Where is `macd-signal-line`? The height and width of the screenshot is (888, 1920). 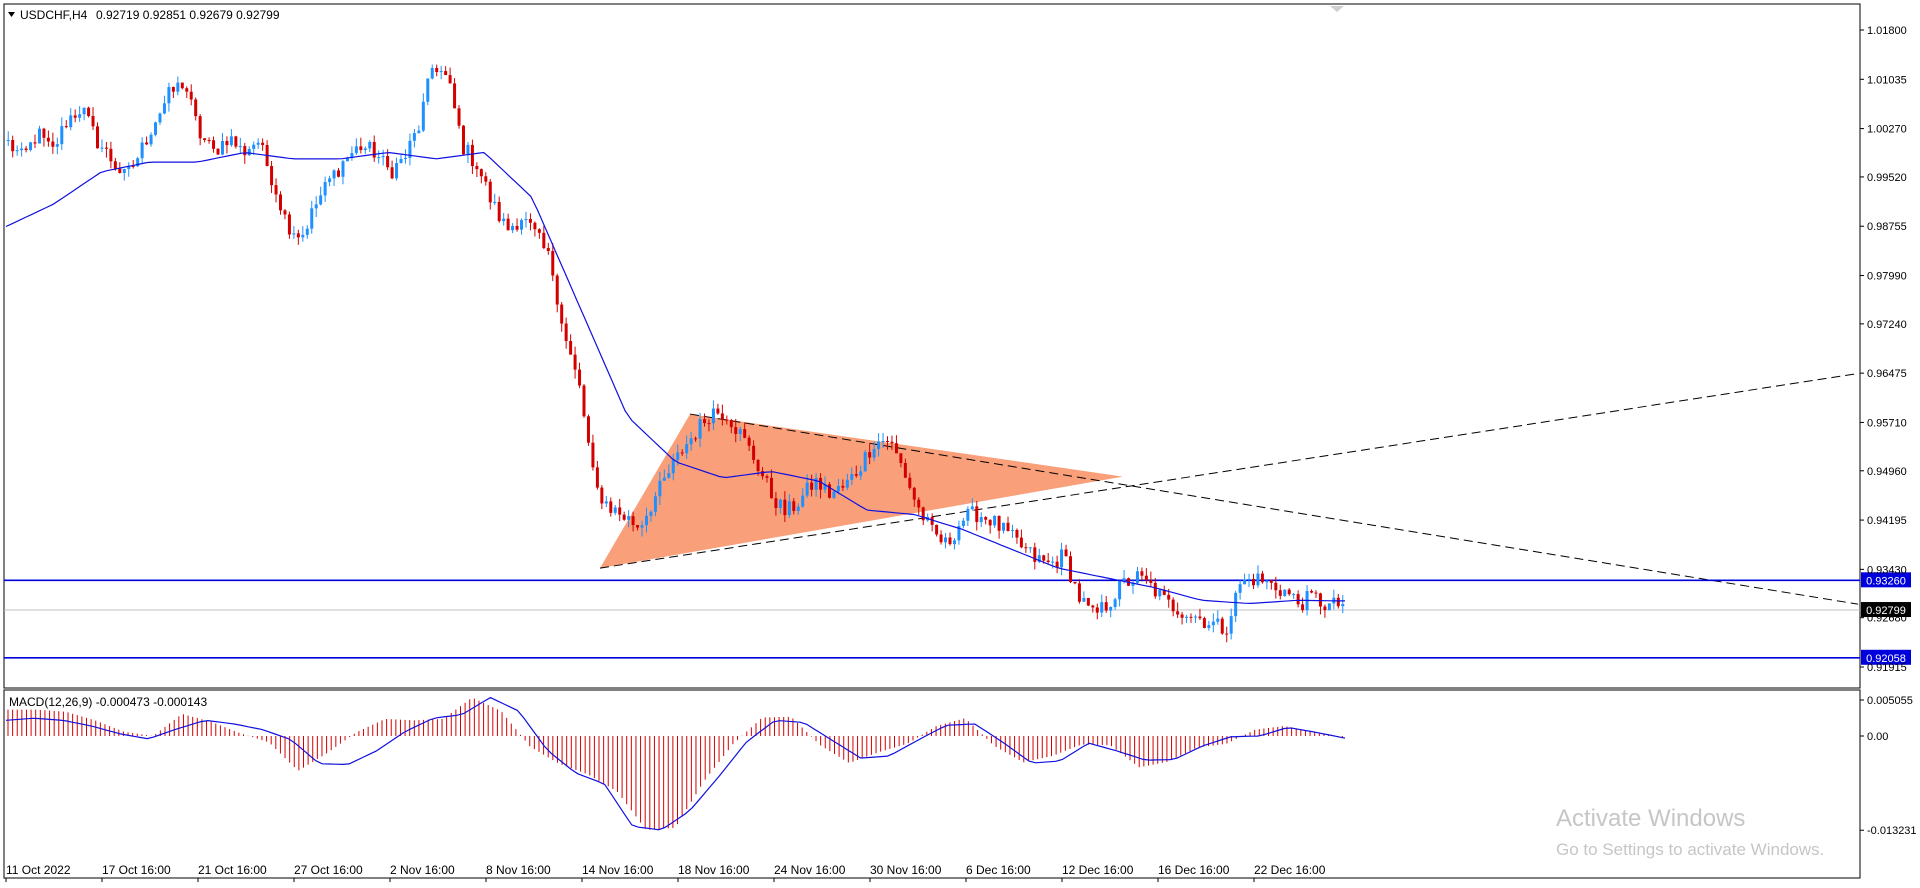 macd-signal-line is located at coordinates (675, 763).